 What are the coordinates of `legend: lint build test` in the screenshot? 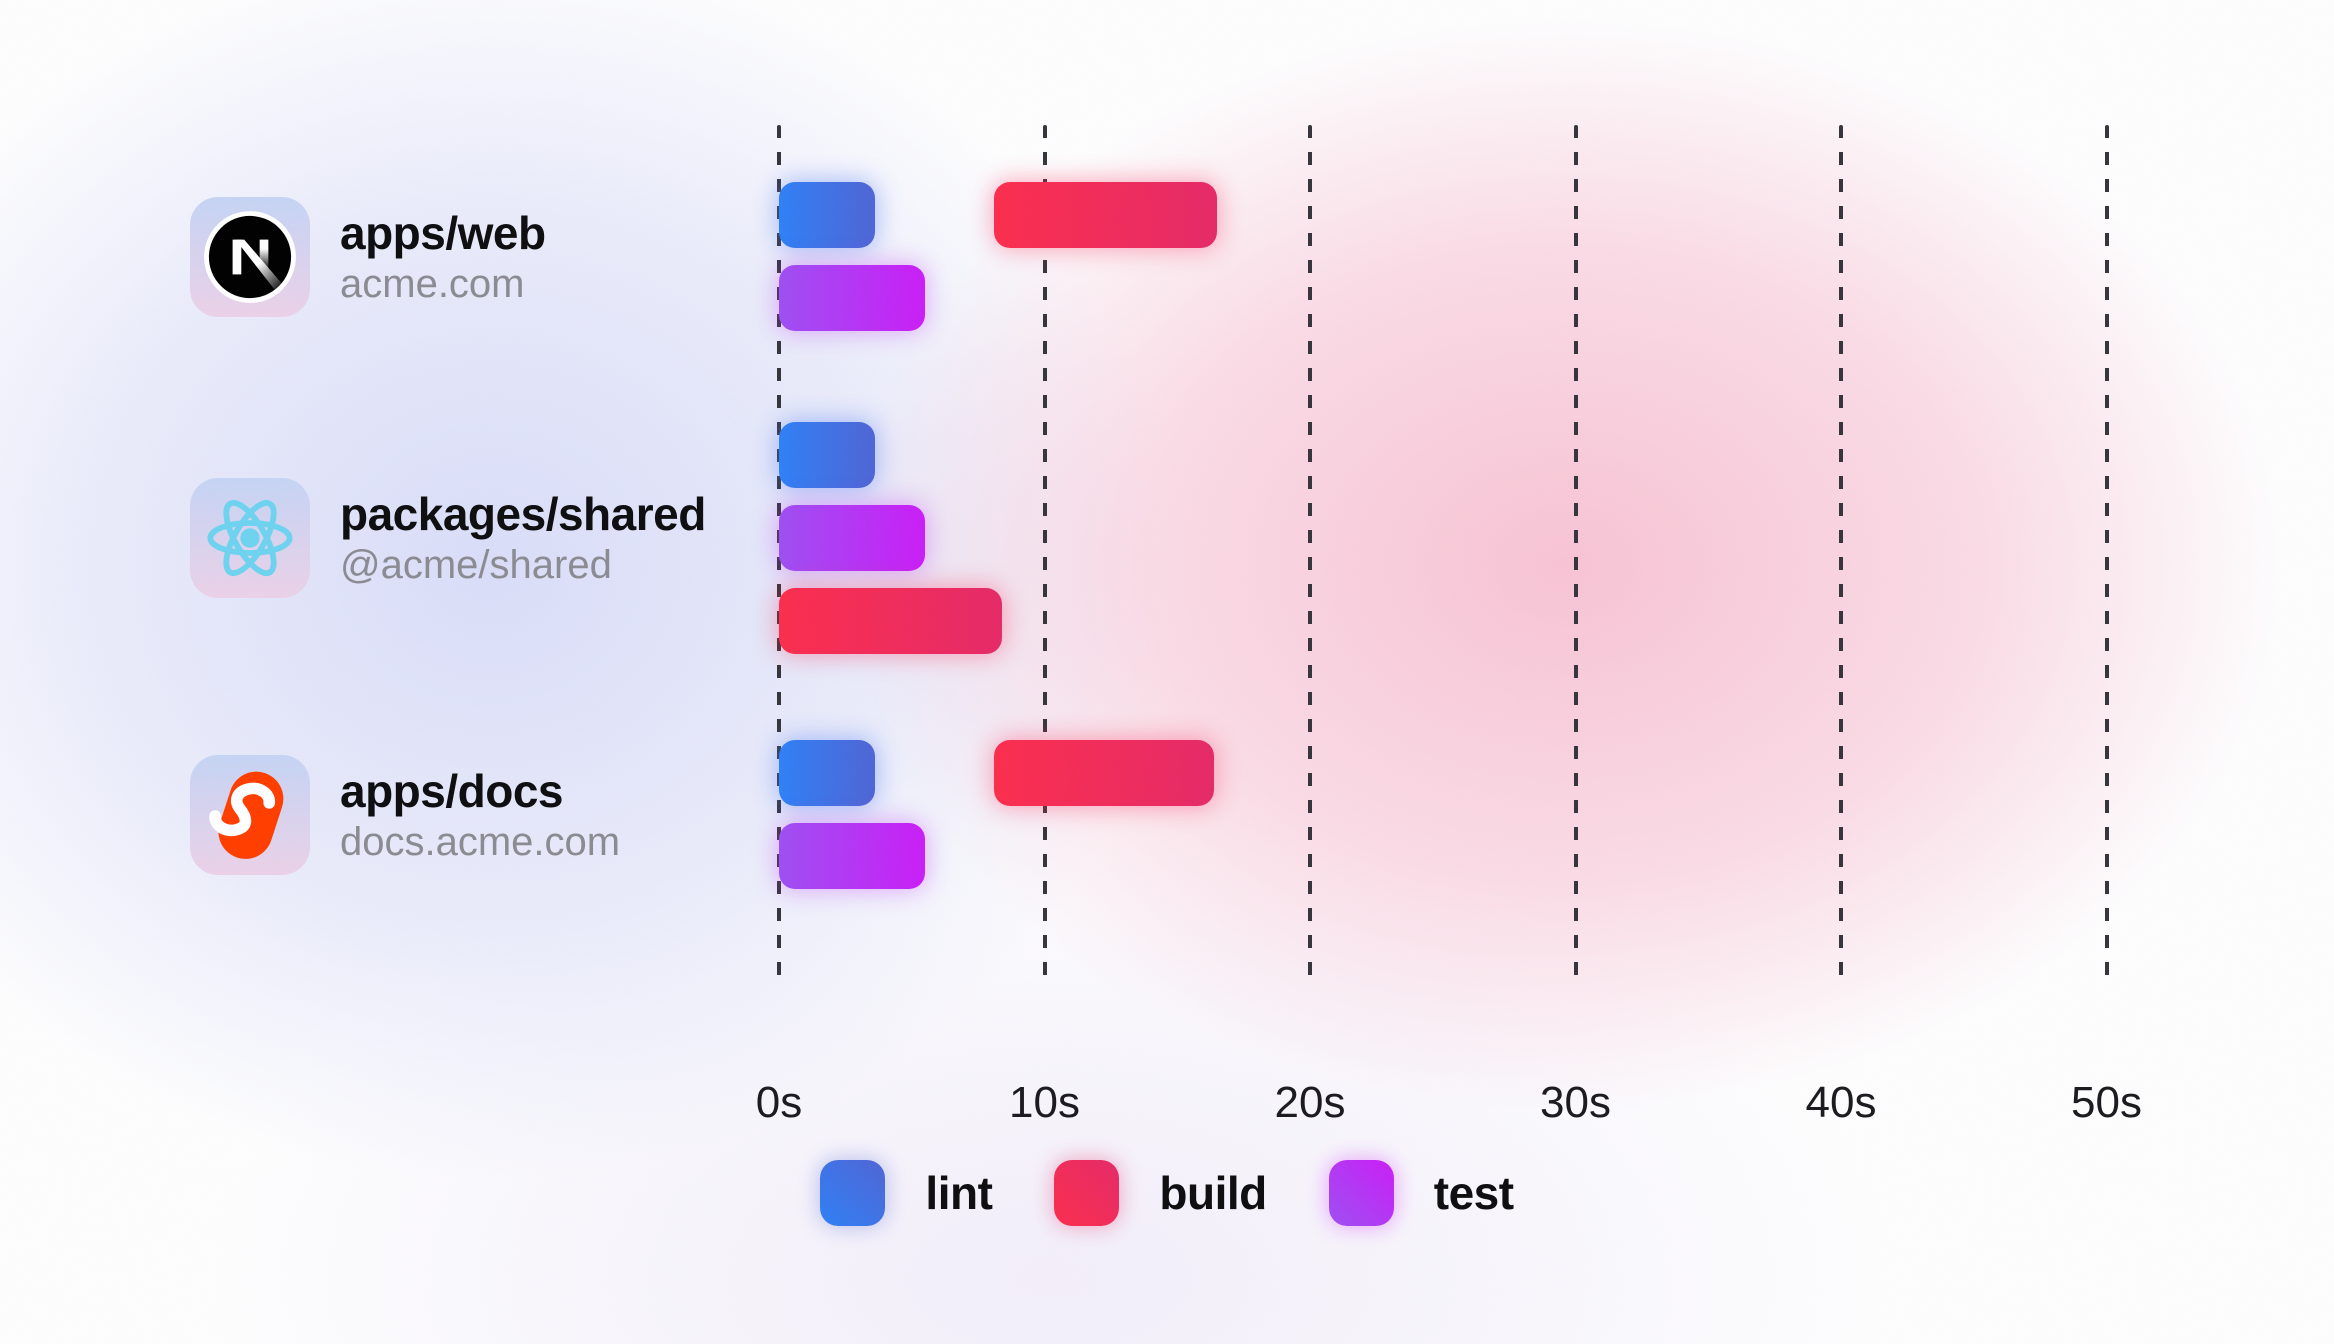 It's located at (1167, 1193).